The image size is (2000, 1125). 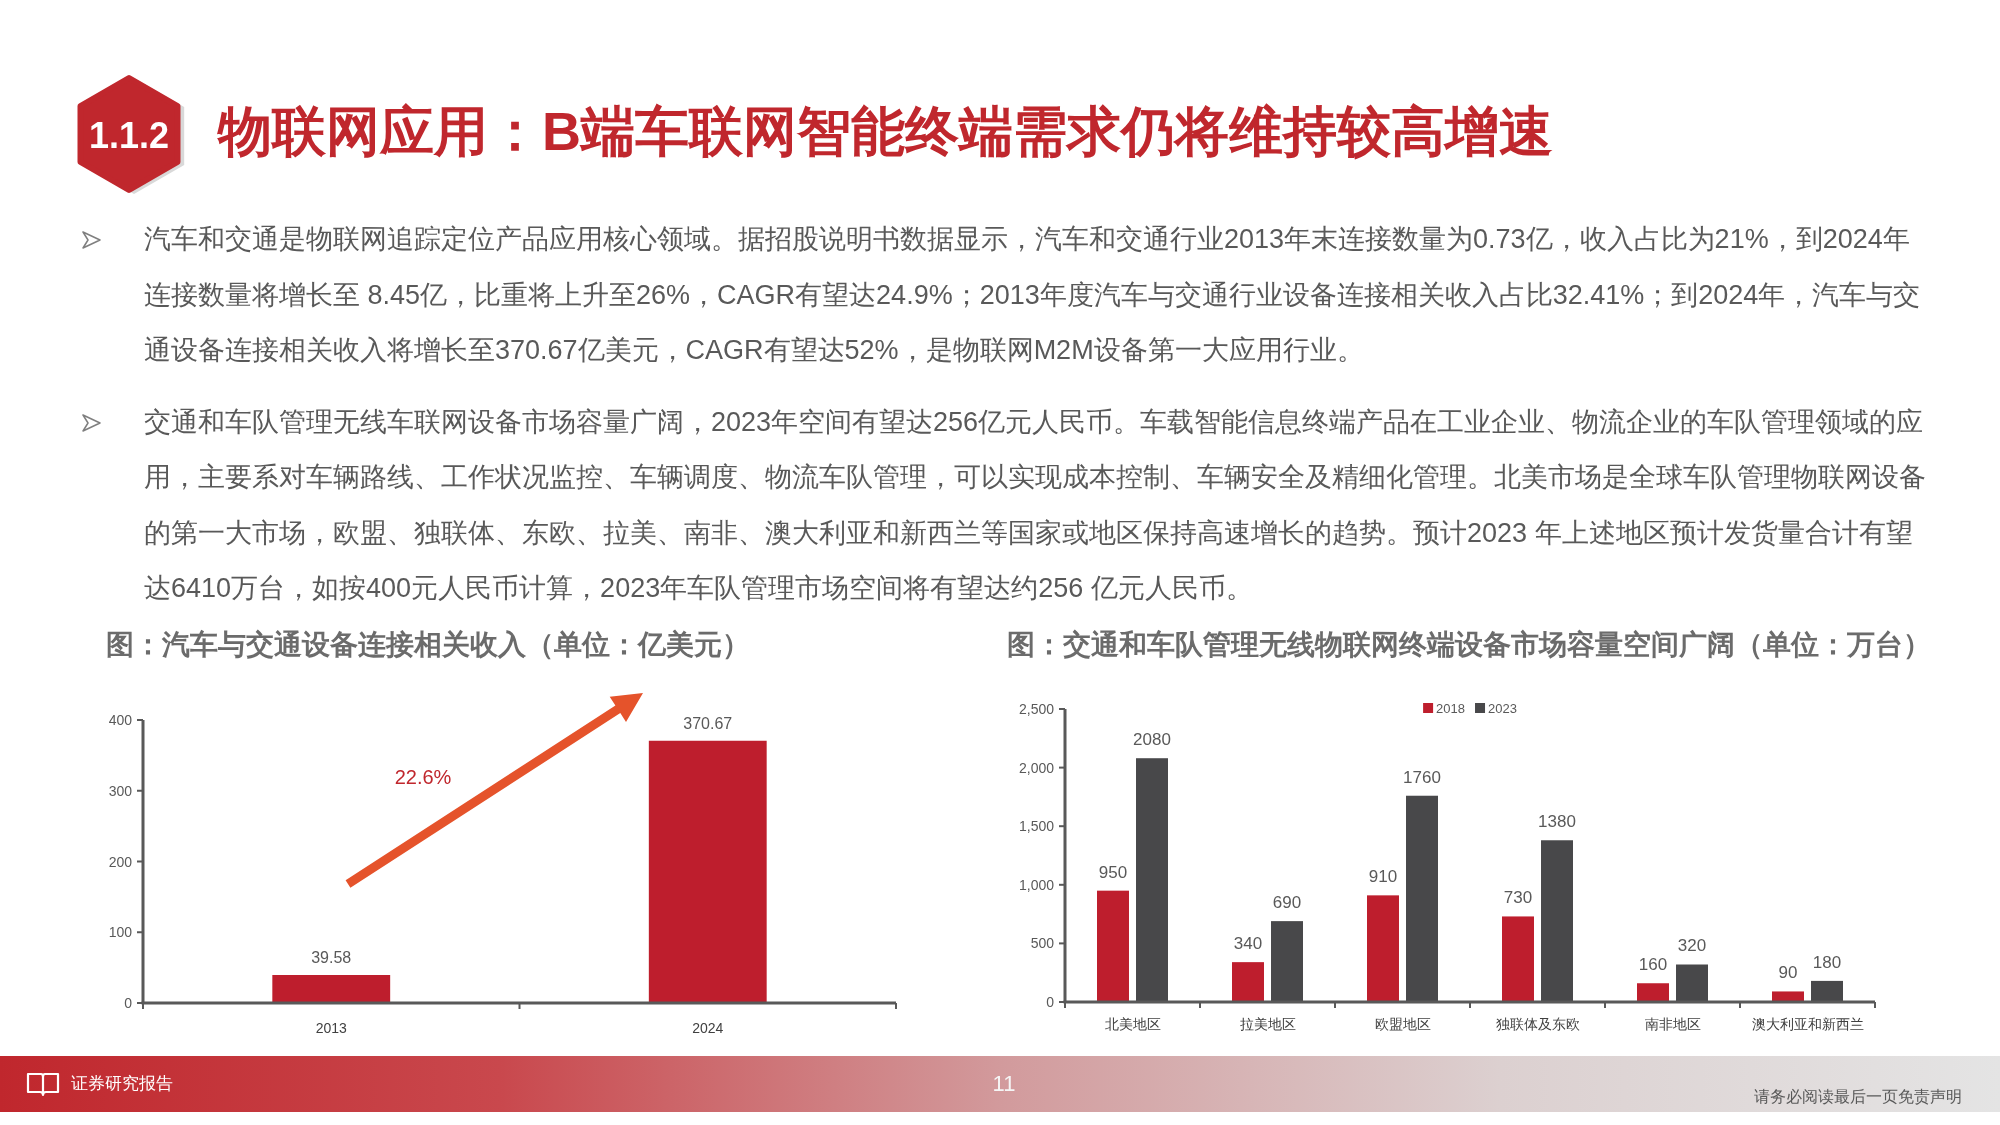 I want to click on x-tick-label: 欧盟地区, so click(x=1402, y=1024).